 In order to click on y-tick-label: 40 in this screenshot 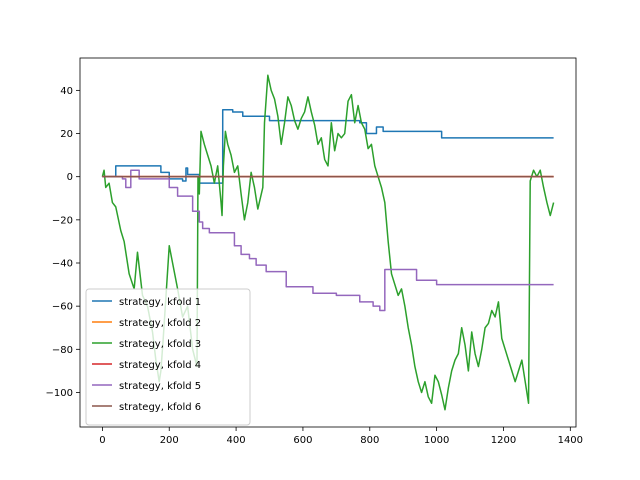, I will do `click(66, 91)`.